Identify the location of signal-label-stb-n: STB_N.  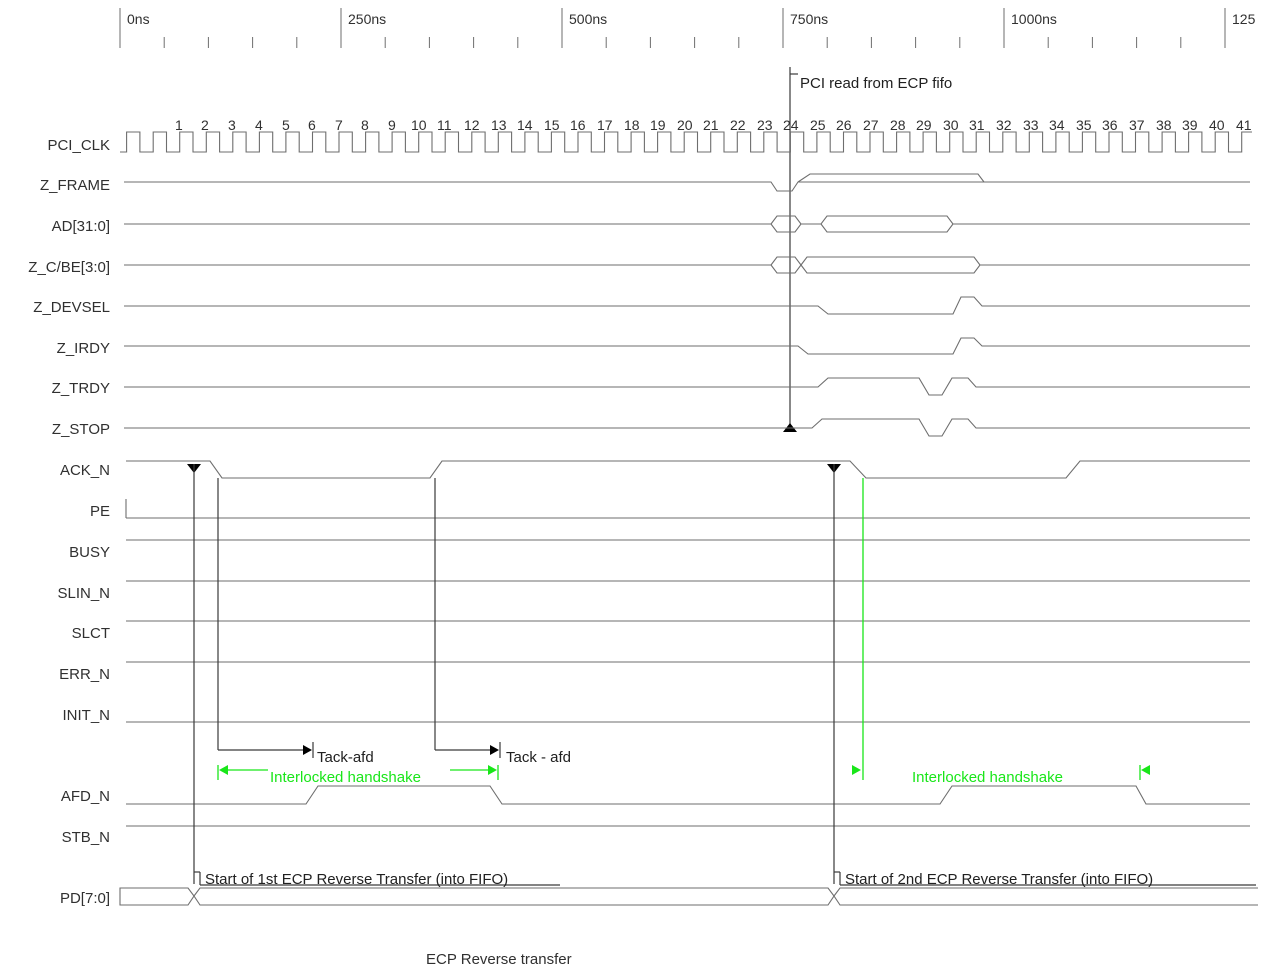
(86, 837).